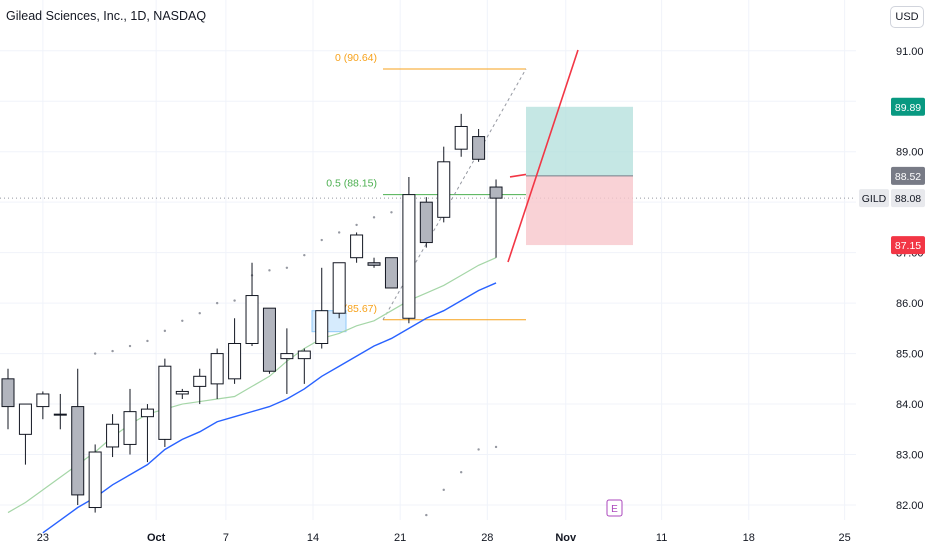  Describe the element at coordinates (444, 521) in the screenshot. I see `time-axis: 23 Oct 7 14 21 28 Nov 11 18 25 E` at that location.